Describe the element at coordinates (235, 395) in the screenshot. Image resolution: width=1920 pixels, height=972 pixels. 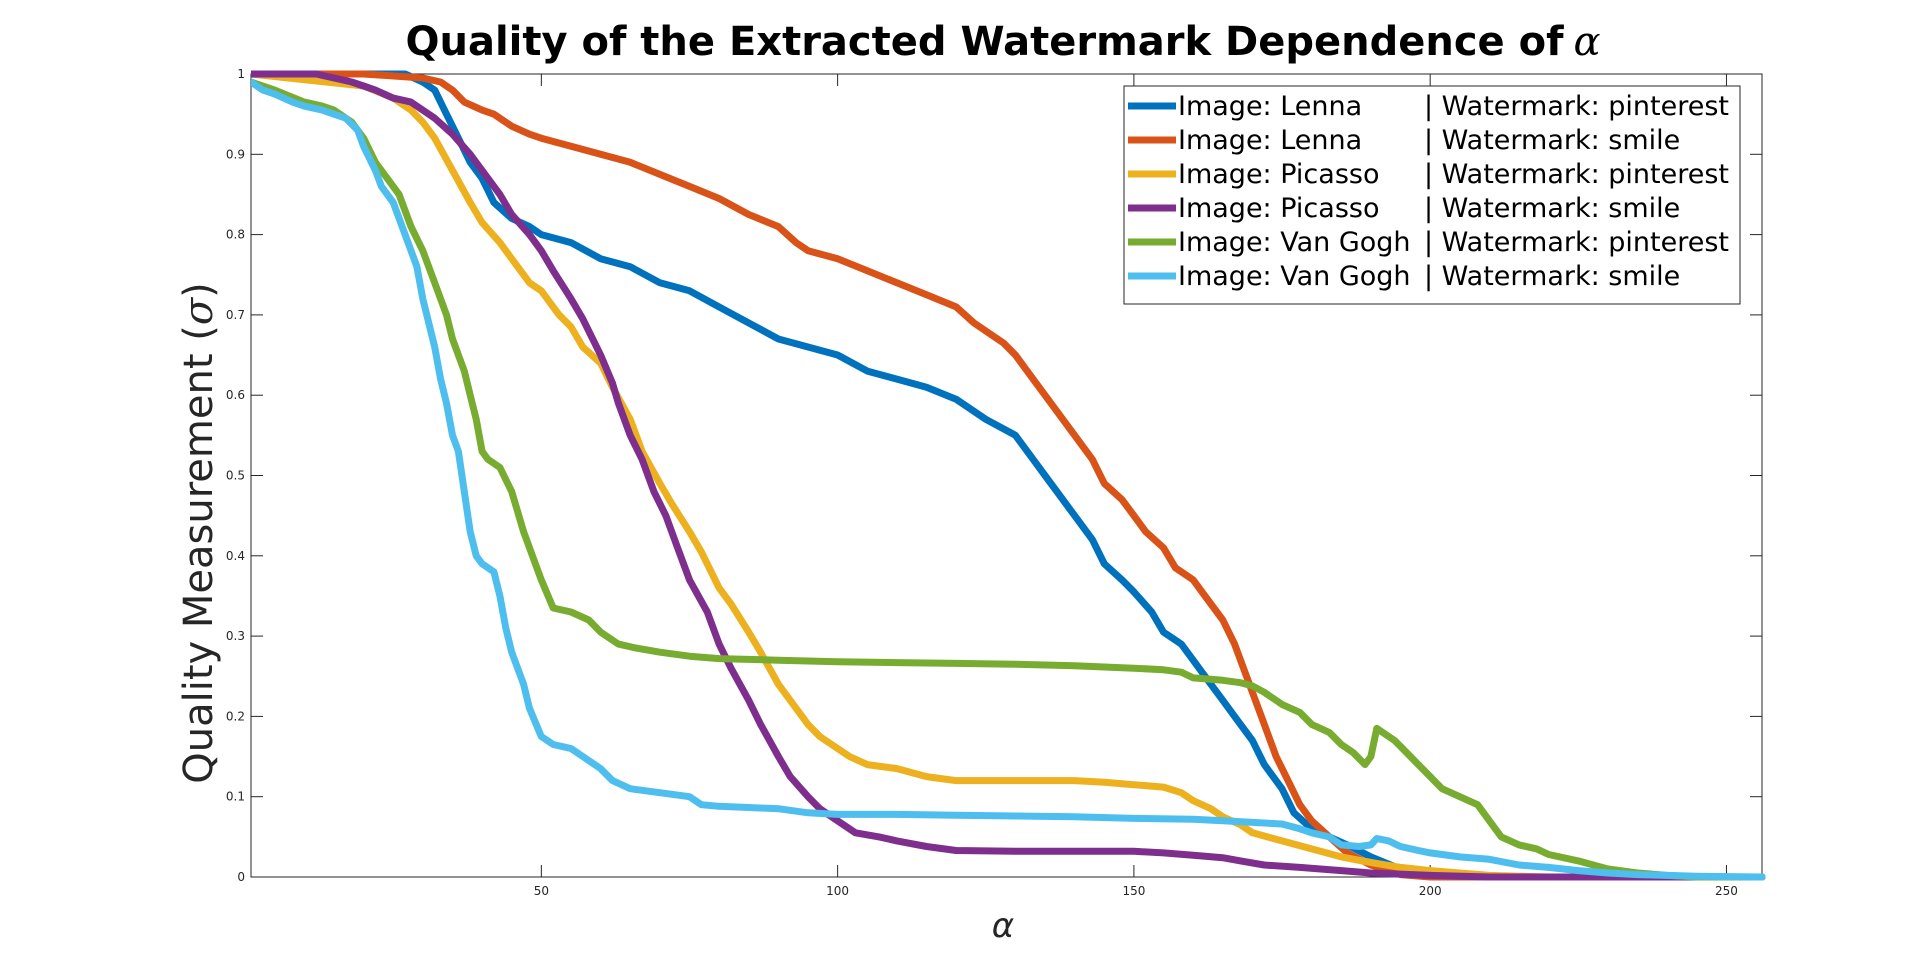
I see `y-tick-label: 0.6` at that location.